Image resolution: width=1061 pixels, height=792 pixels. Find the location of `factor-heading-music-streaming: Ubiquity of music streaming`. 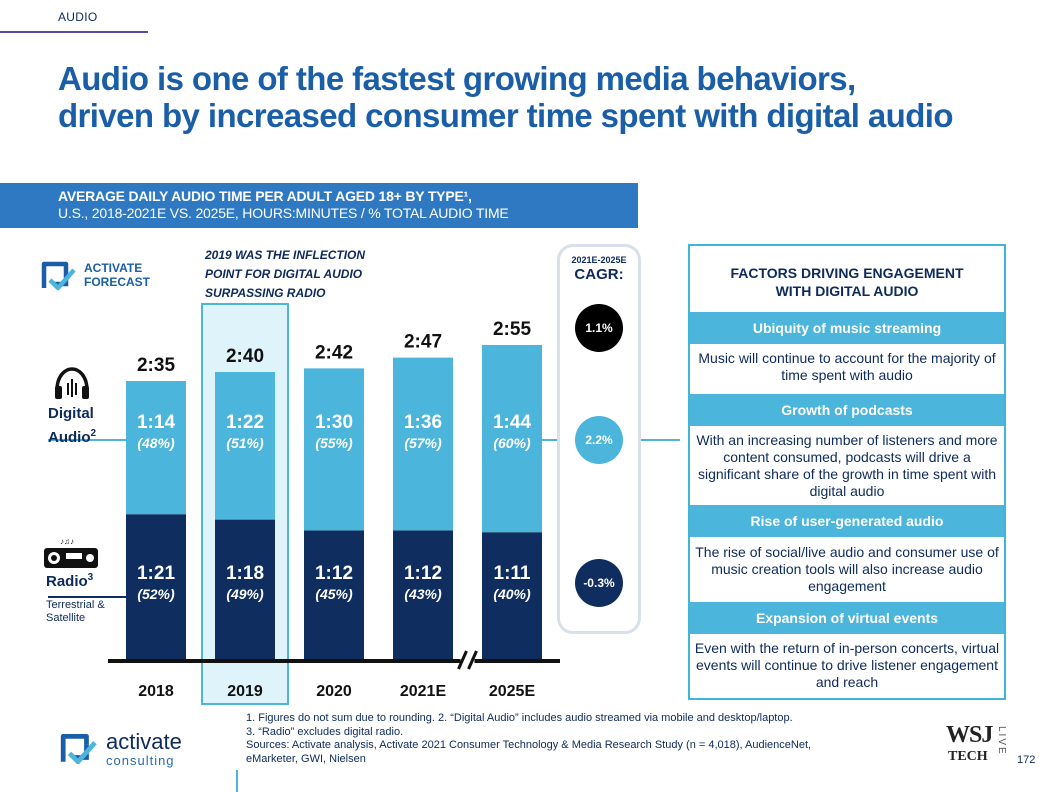

factor-heading-music-streaming: Ubiquity of music streaming is located at coordinates (847, 328).